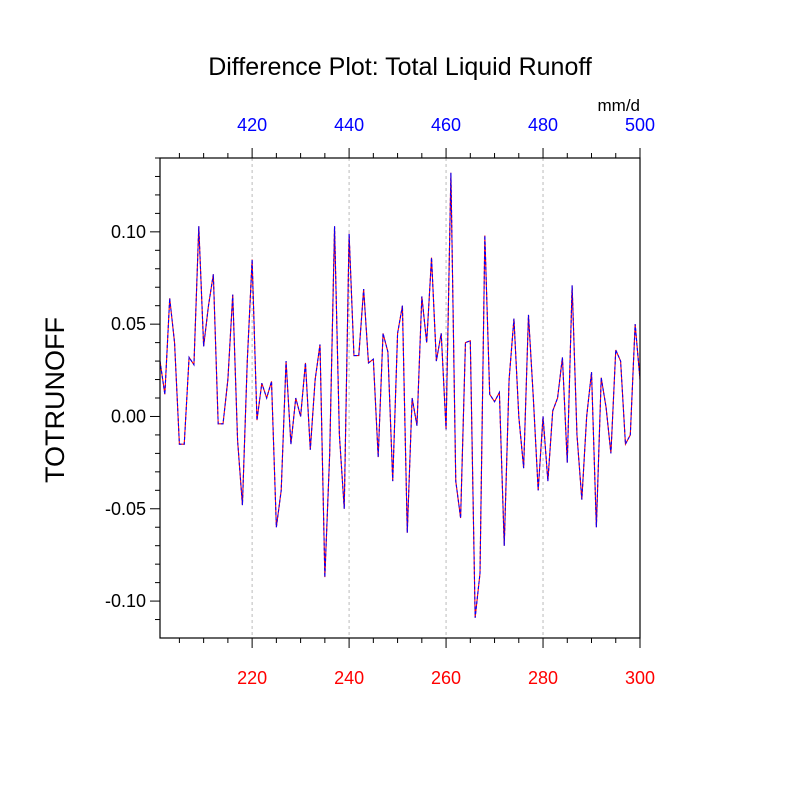 Image resolution: width=800 pixels, height=800 pixels. I want to click on bottom-x-tick-label: 260, so click(446, 678).